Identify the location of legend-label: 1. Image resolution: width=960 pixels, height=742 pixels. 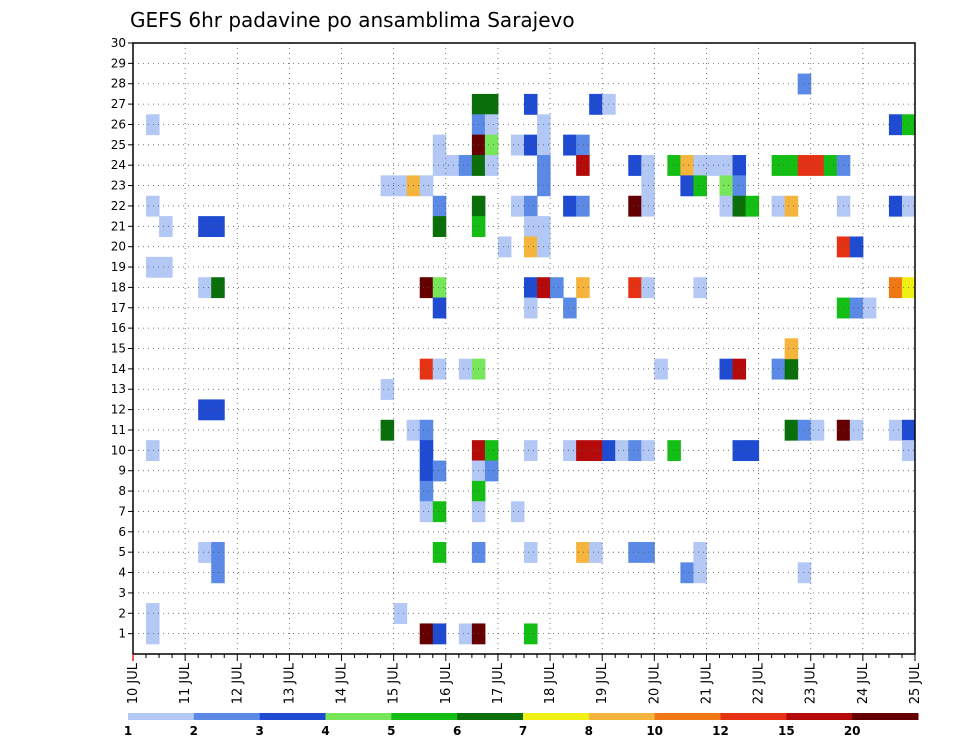
(128, 731).